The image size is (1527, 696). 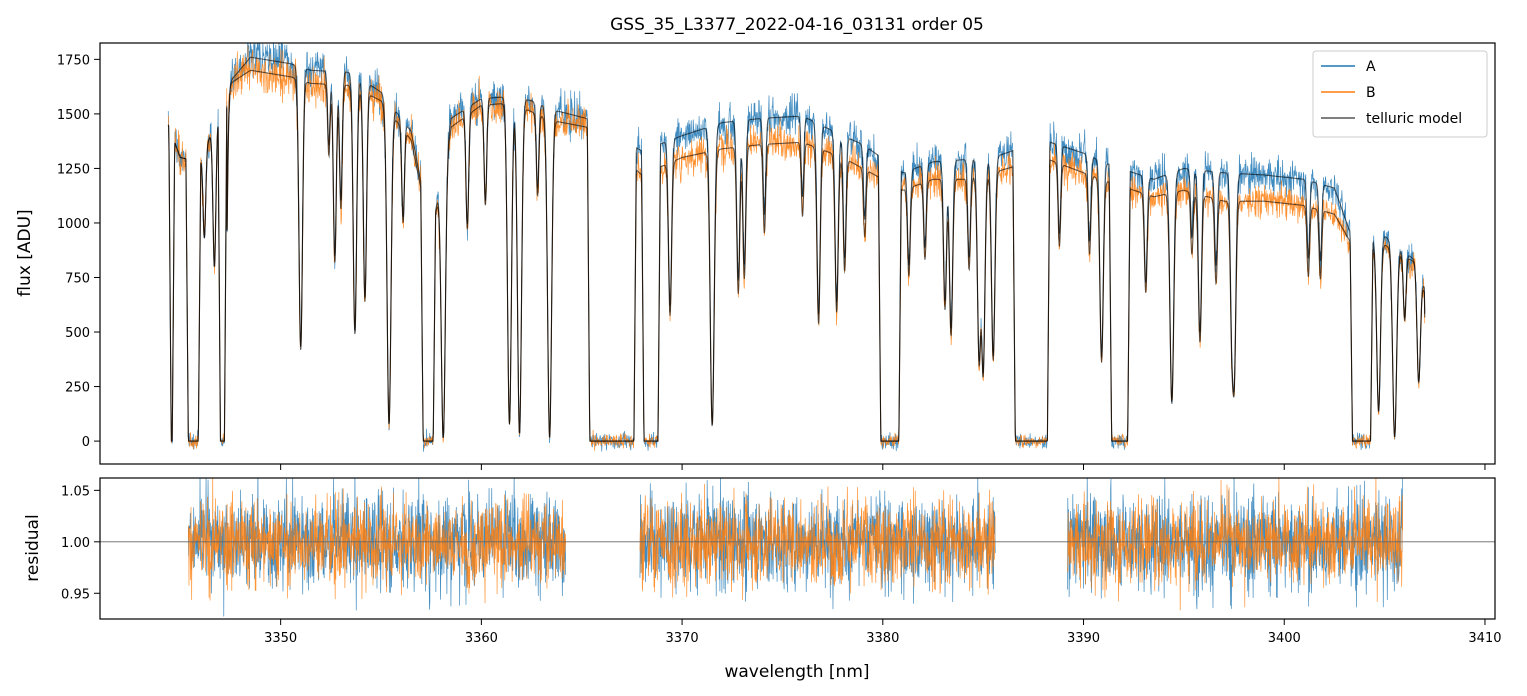 What do you see at coordinates (33, 547) in the screenshot?
I see `residual-y-axis-label: residual` at bounding box center [33, 547].